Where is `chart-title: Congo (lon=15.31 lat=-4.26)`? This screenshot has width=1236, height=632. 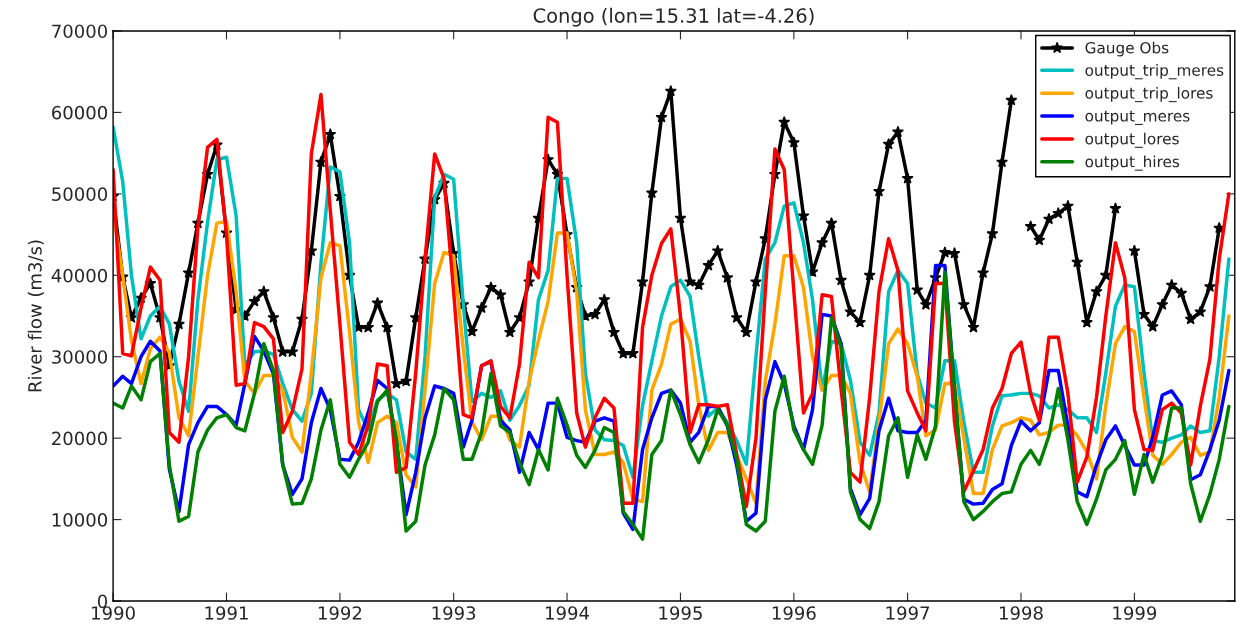
chart-title: Congo (lon=15.31 lat=-4.26) is located at coordinates (673, 17).